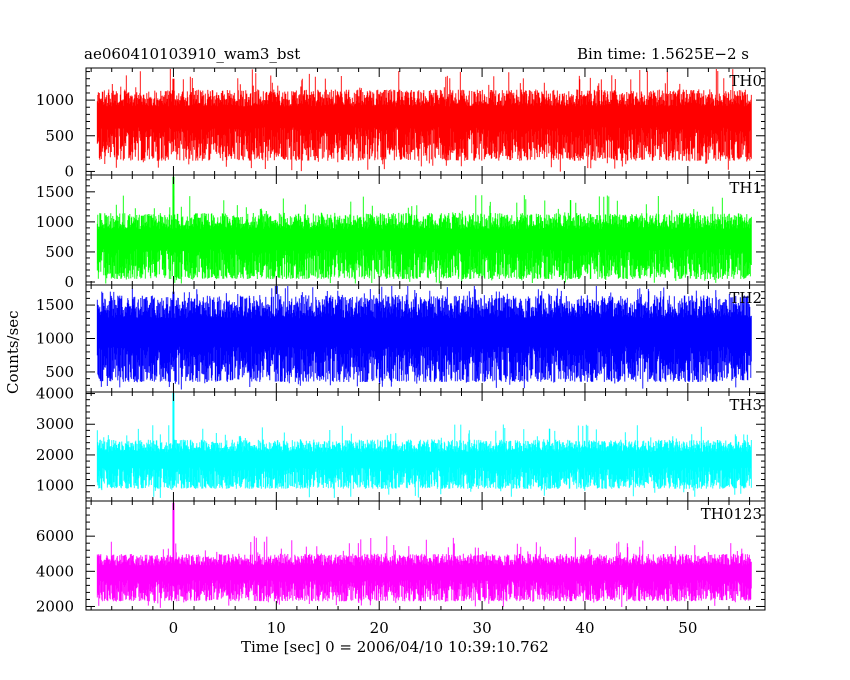 This screenshot has height=680, width=850. I want to click on panel-name-th2: TH2, so click(745, 298).